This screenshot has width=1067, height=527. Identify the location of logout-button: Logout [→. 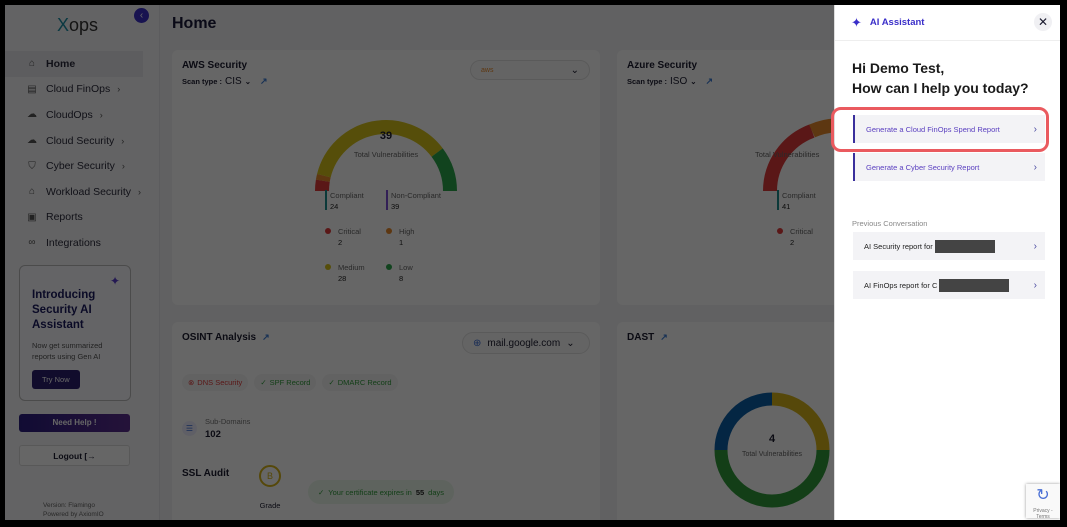
(74, 455).